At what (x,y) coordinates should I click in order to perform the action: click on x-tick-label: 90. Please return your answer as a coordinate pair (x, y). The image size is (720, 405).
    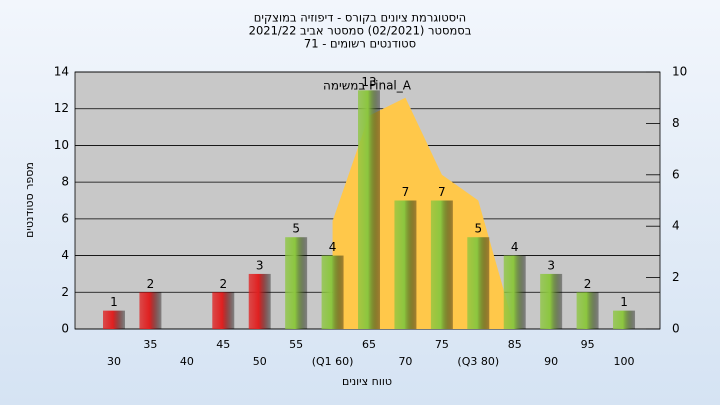
    Looking at the image, I should click on (551, 361).